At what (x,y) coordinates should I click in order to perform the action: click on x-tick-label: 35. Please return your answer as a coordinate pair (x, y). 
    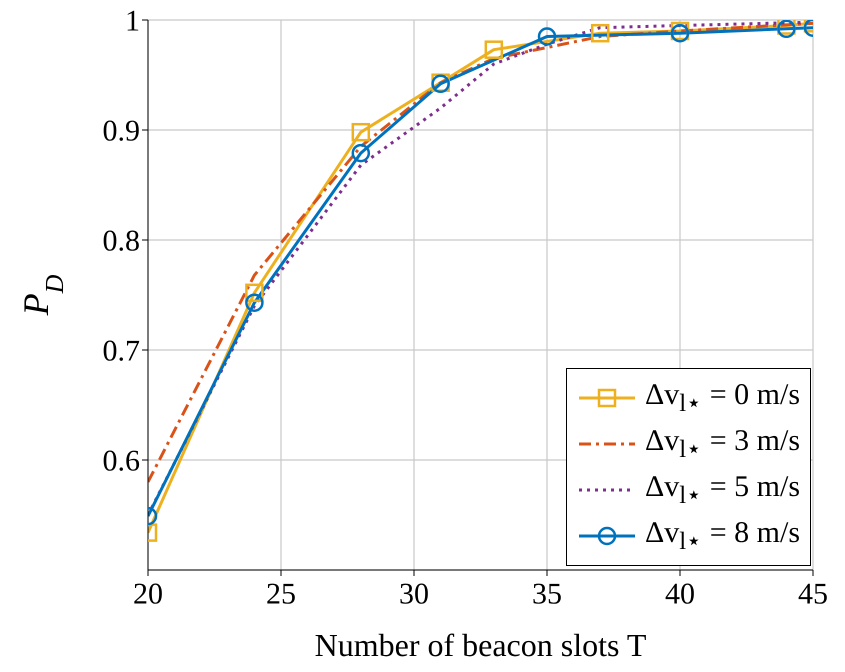
    Looking at the image, I should click on (547, 593).